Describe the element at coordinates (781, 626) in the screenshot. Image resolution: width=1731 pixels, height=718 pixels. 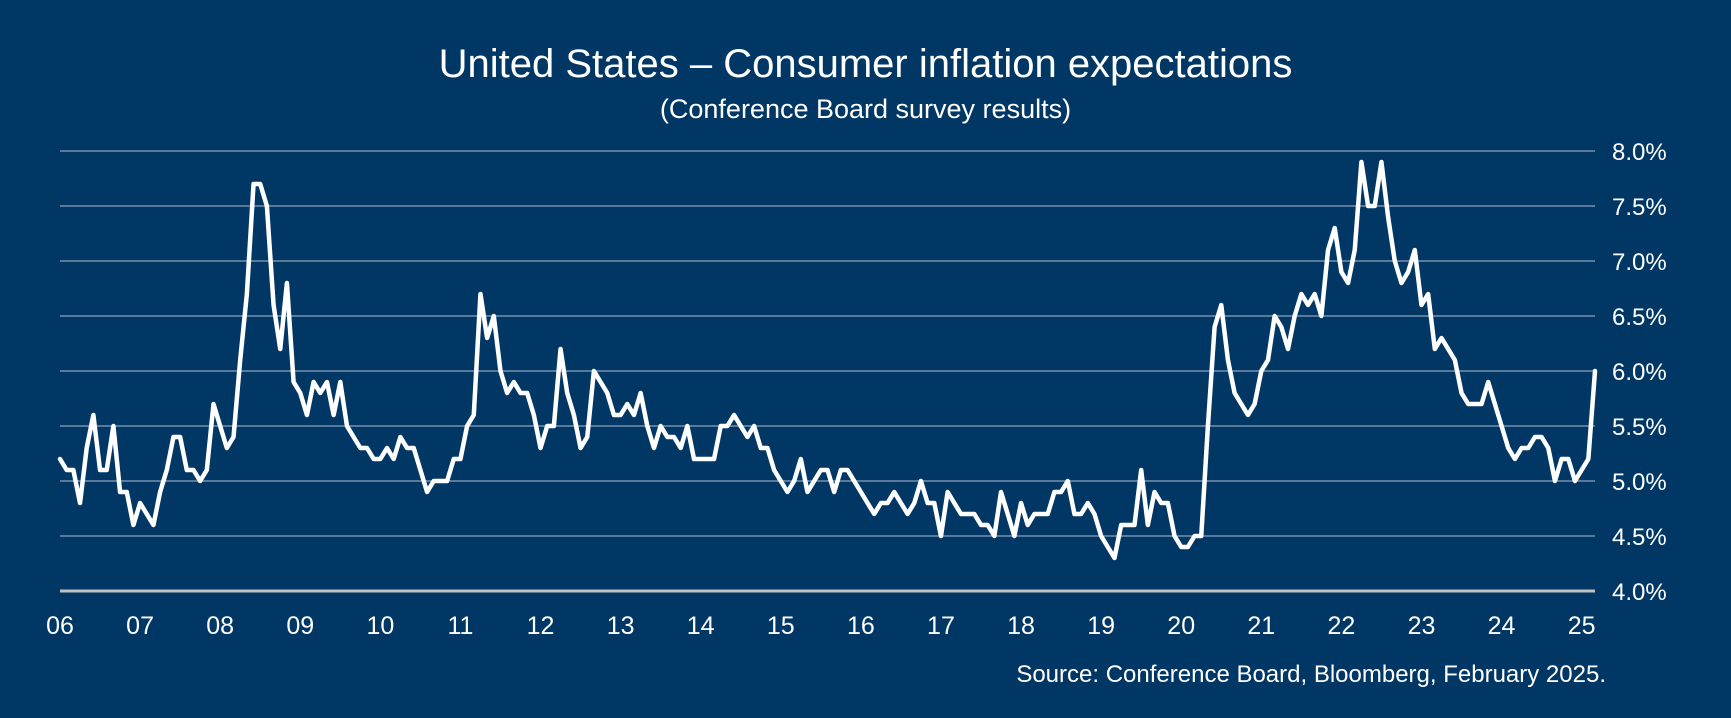
I see `x-tick-label: 15` at that location.